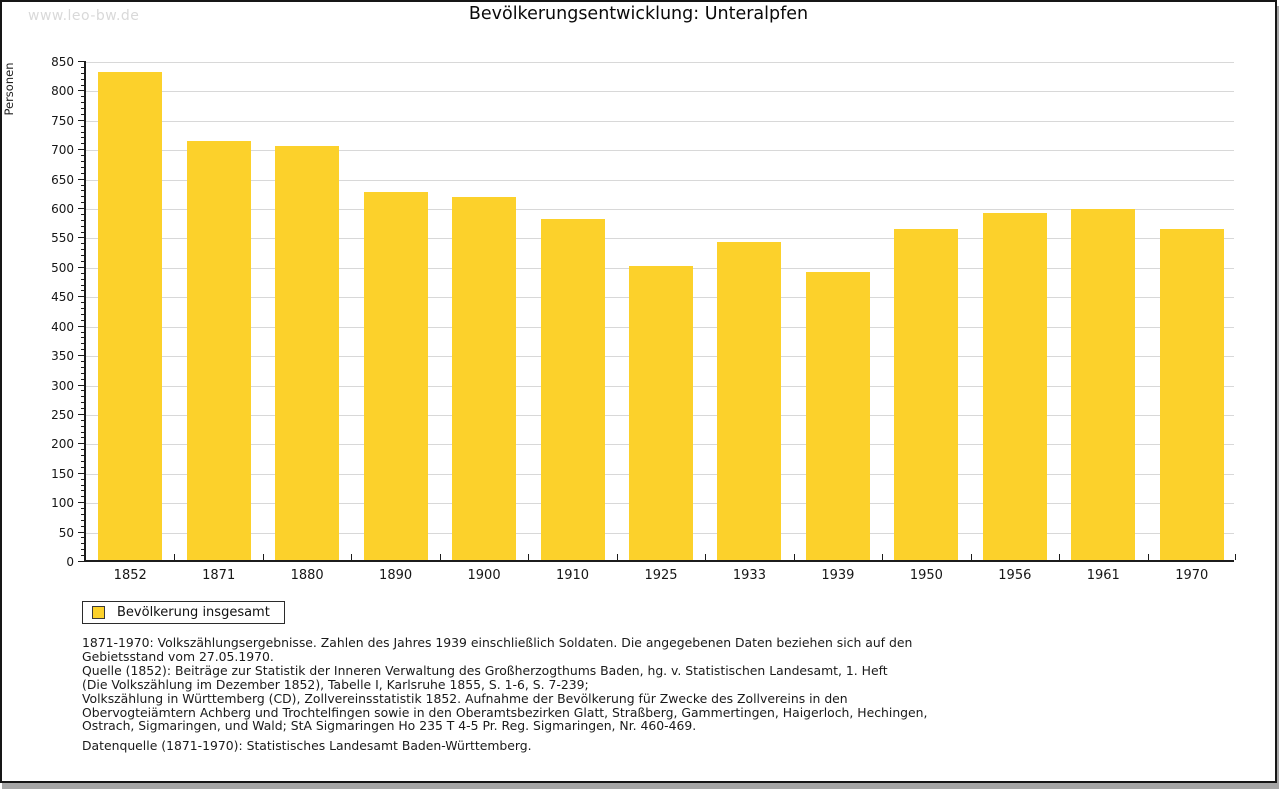  What do you see at coordinates (572, 575) in the screenshot?
I see `x-tick-label: 1910` at bounding box center [572, 575].